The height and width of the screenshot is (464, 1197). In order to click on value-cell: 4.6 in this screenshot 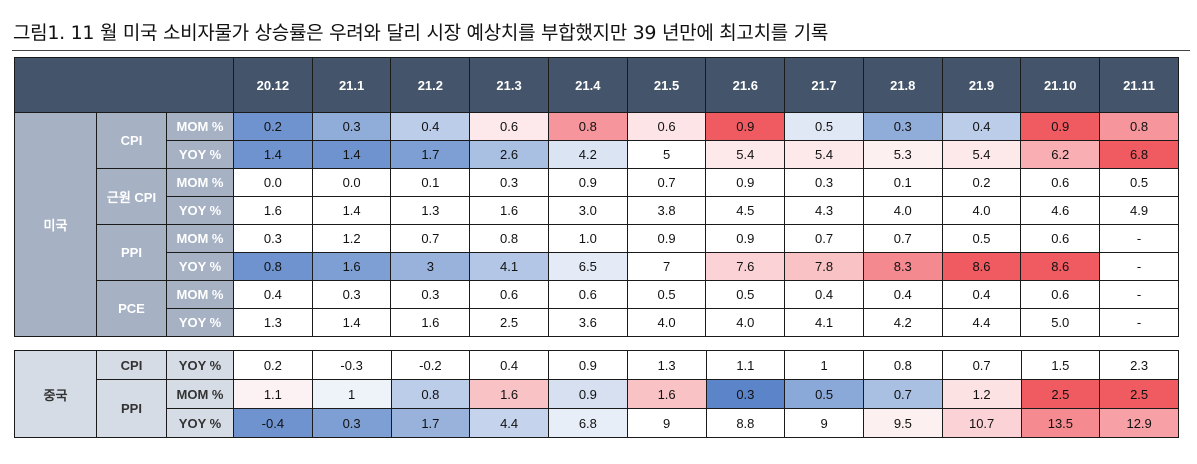, I will do `click(1060, 210)`.